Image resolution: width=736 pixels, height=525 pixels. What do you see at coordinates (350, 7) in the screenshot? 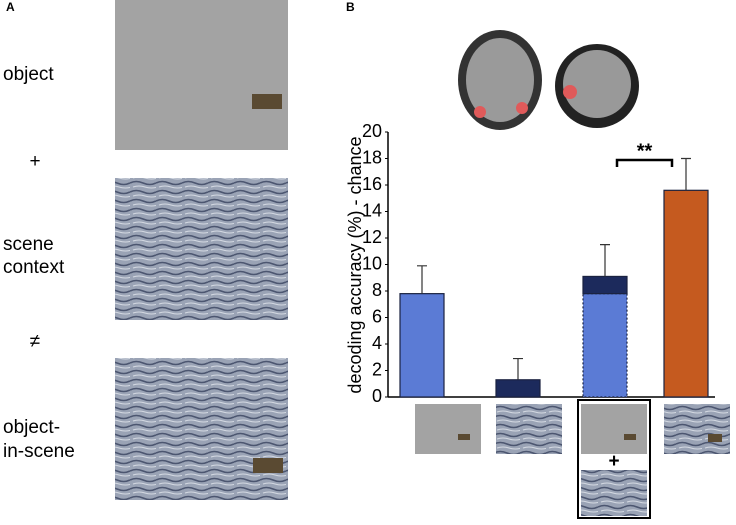
I see `panel-label: B` at bounding box center [350, 7].